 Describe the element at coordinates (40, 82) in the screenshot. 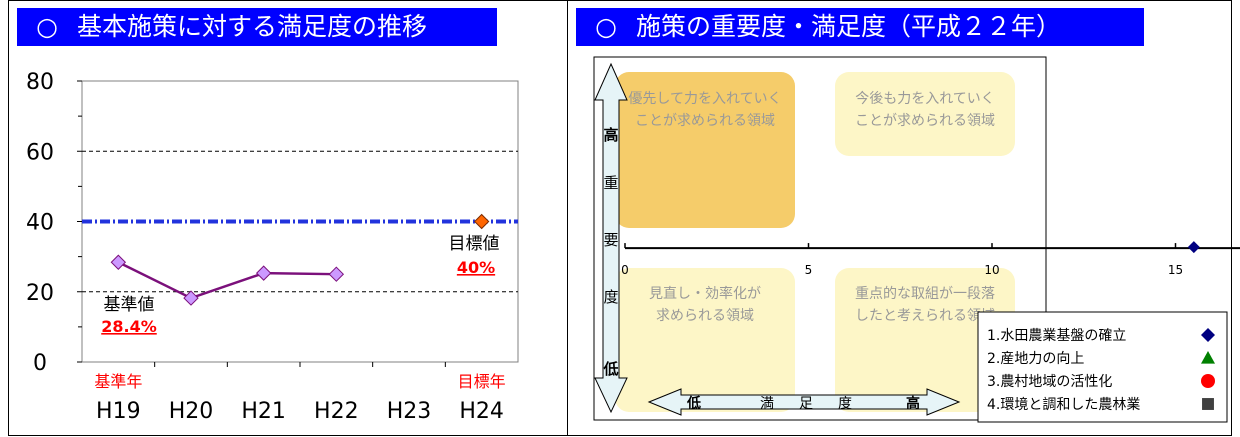

I see `y-tick-label: 80` at that location.